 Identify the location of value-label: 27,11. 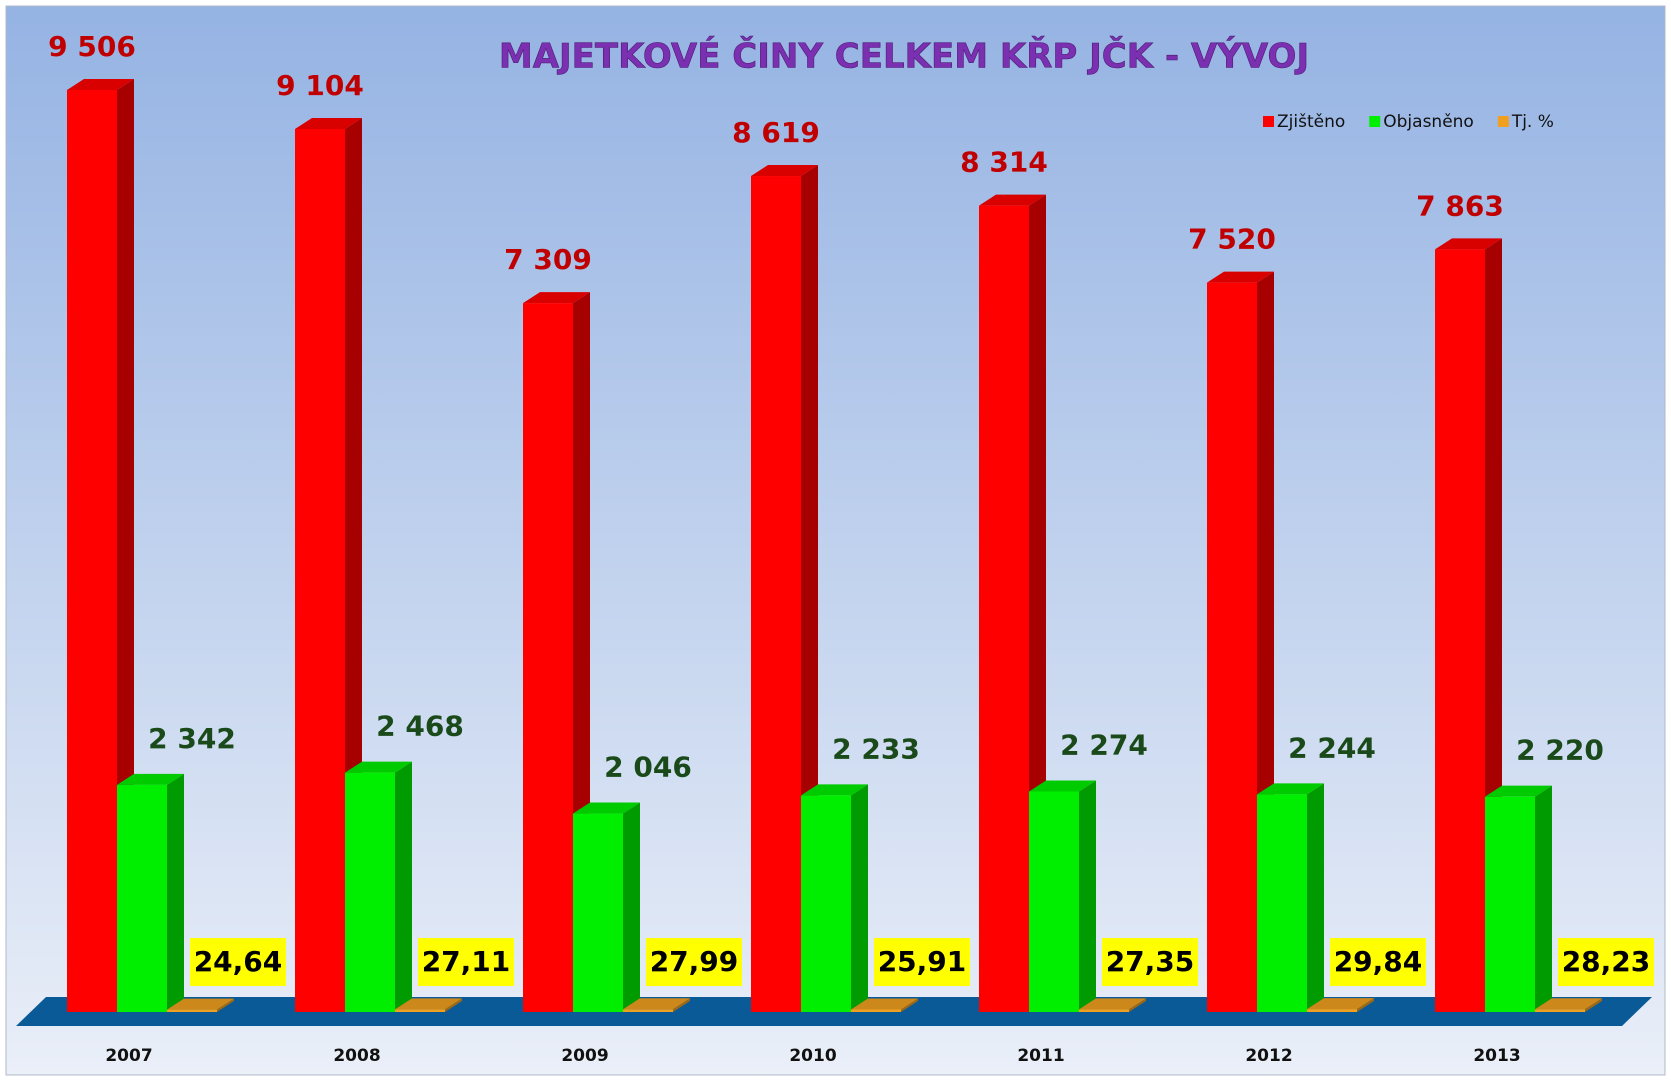
(466, 961).